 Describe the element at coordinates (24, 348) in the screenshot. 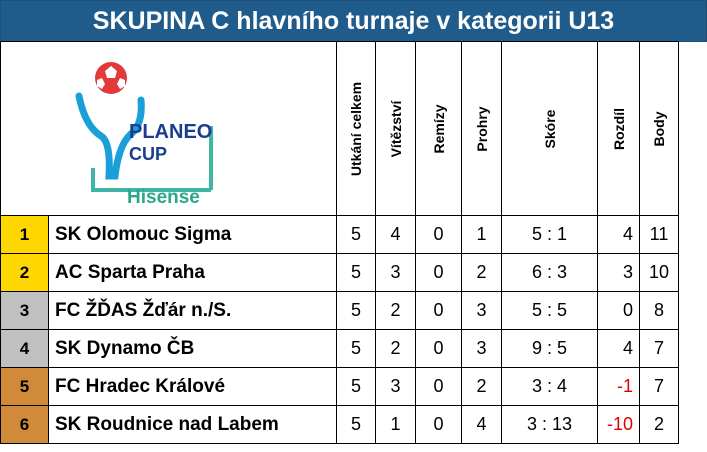

I see `rank-cell: 4` at that location.